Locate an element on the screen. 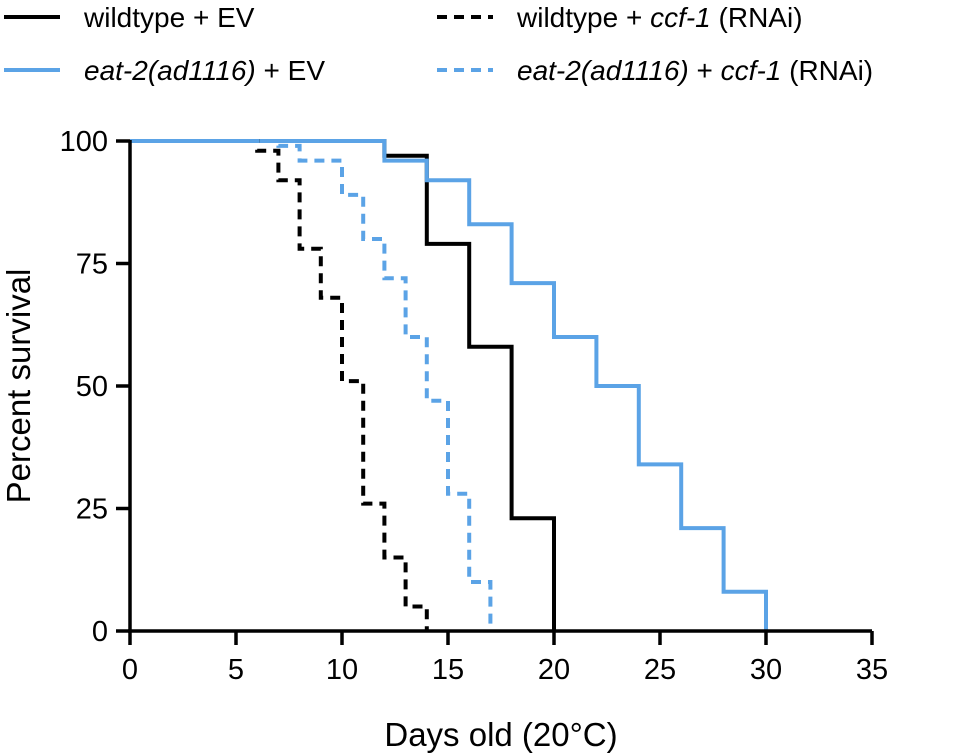 This screenshot has width=972, height=756. x-tick-label: 0 is located at coordinates (130, 670).